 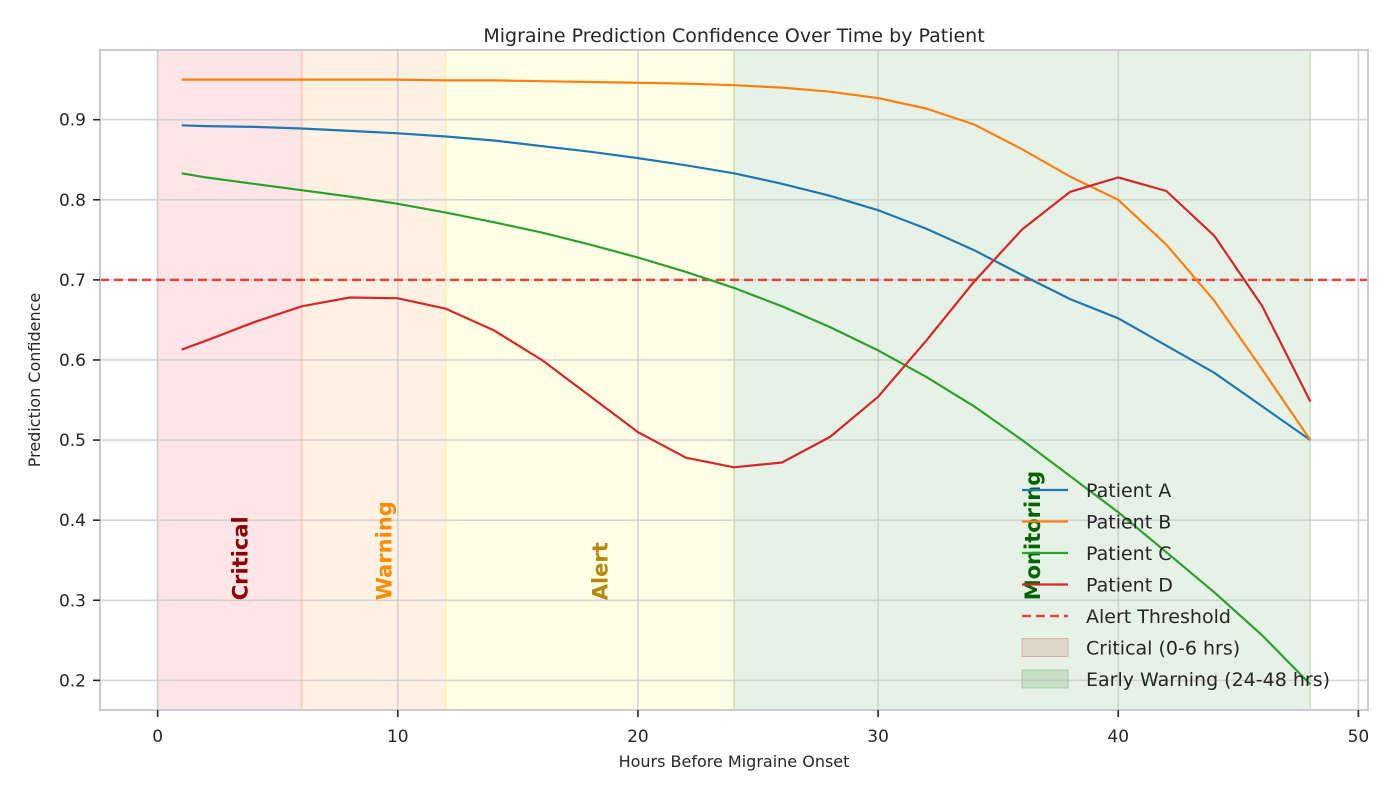 I want to click on x-axis-label: Hours Before Migraine Onset, so click(x=734, y=761).